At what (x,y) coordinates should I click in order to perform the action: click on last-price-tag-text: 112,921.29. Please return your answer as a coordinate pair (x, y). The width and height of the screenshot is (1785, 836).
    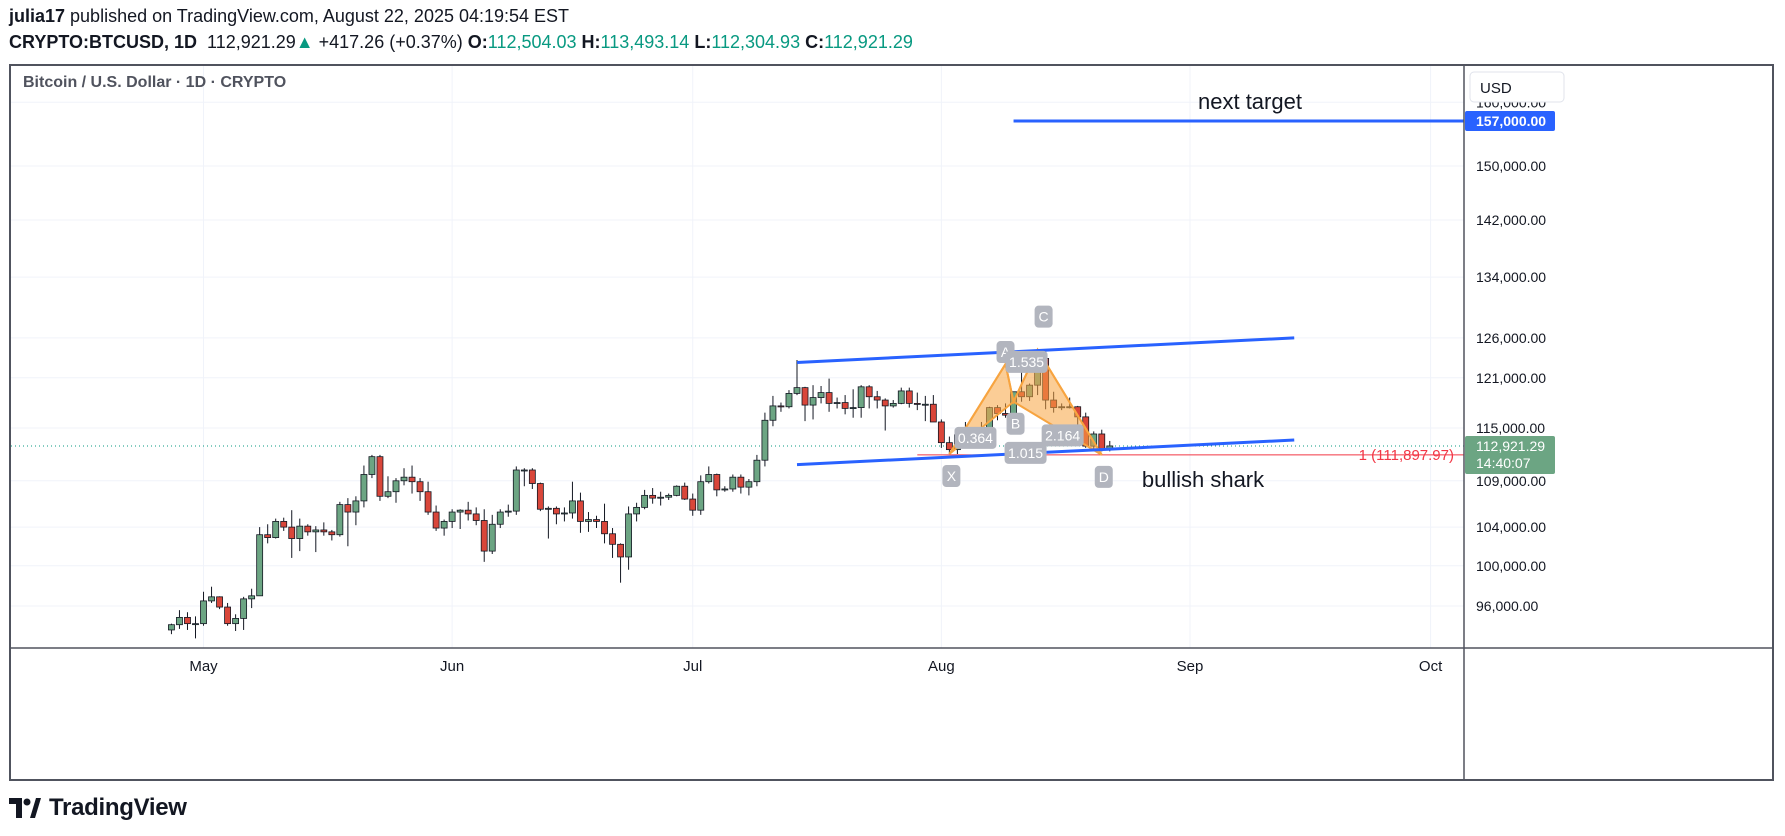
    Looking at the image, I should click on (1510, 446).